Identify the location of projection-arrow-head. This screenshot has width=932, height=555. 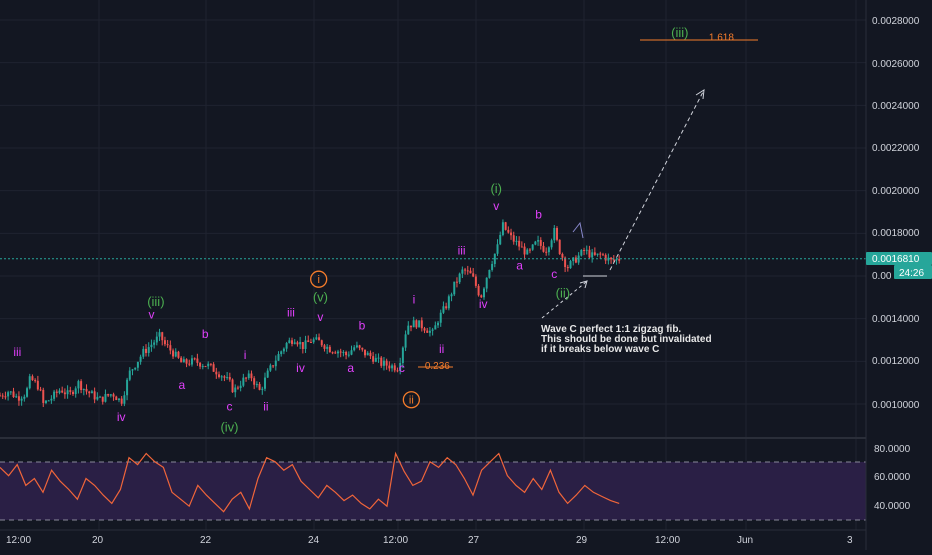
(700, 94).